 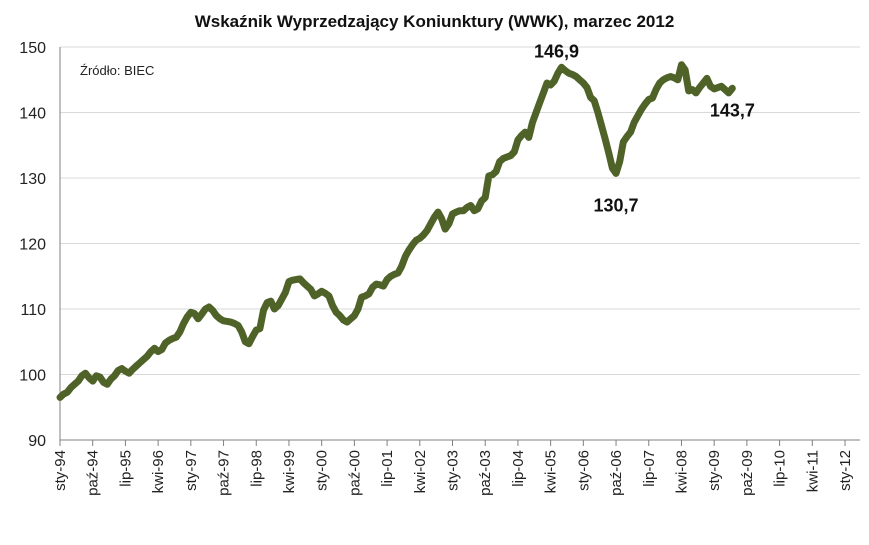 What do you see at coordinates (125, 468) in the screenshot?
I see `x-tick-label: lip-95` at bounding box center [125, 468].